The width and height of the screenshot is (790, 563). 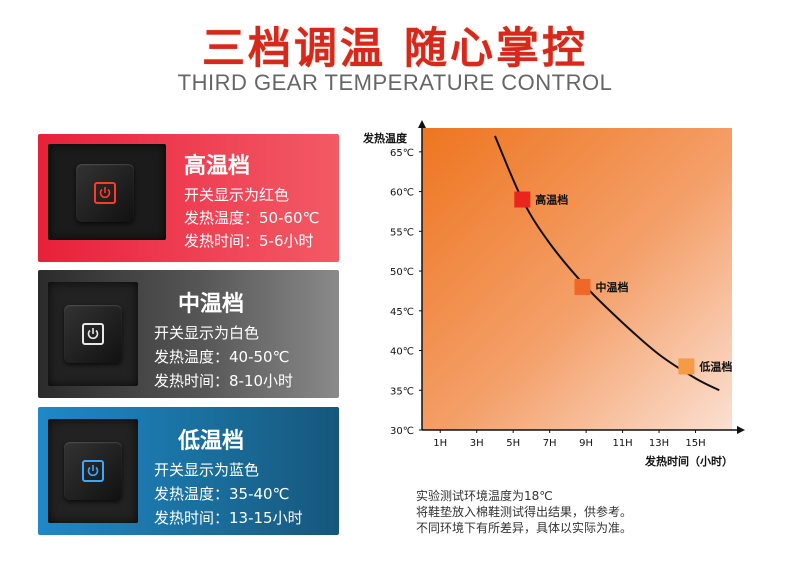 What do you see at coordinates (252, 218) in the screenshot?
I see `mode-temp: 发热温度：50-60℃` at bounding box center [252, 218].